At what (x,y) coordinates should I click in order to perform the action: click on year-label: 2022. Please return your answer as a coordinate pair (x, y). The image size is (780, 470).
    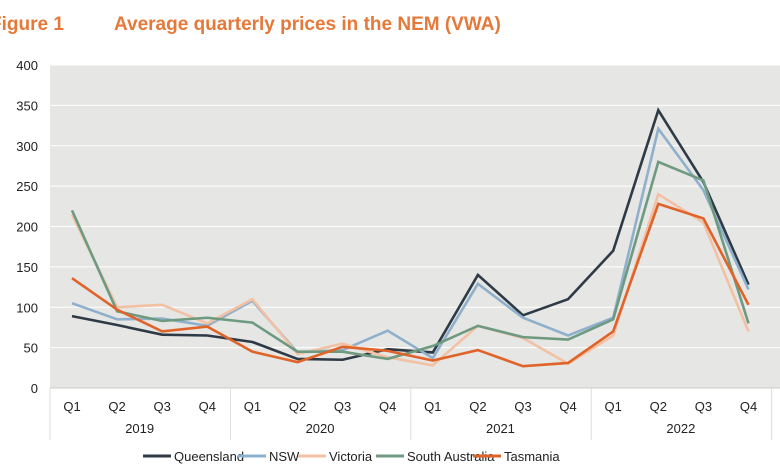
    Looking at the image, I should click on (680, 428).